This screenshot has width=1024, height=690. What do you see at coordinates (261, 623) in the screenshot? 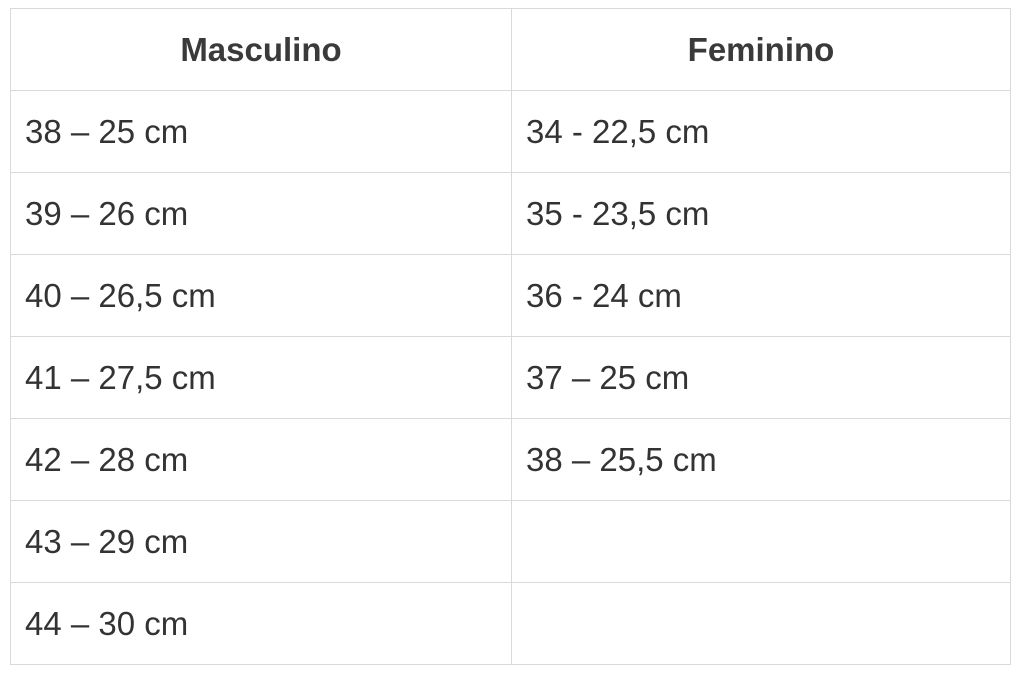
I see `table-cell: 44 – 30 cm` at bounding box center [261, 623].